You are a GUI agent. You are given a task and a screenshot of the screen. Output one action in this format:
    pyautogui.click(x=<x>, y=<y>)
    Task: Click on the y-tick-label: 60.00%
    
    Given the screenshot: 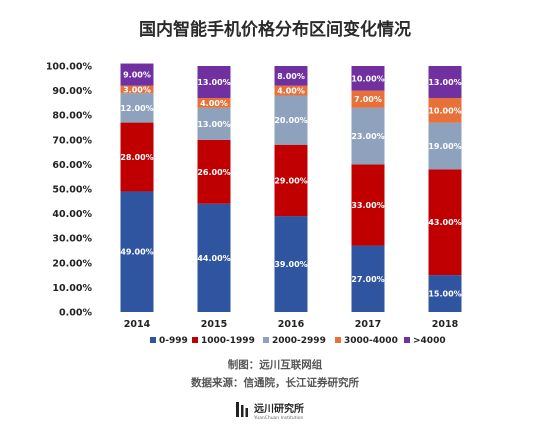 What is the action you would take?
    pyautogui.click(x=72, y=165)
    